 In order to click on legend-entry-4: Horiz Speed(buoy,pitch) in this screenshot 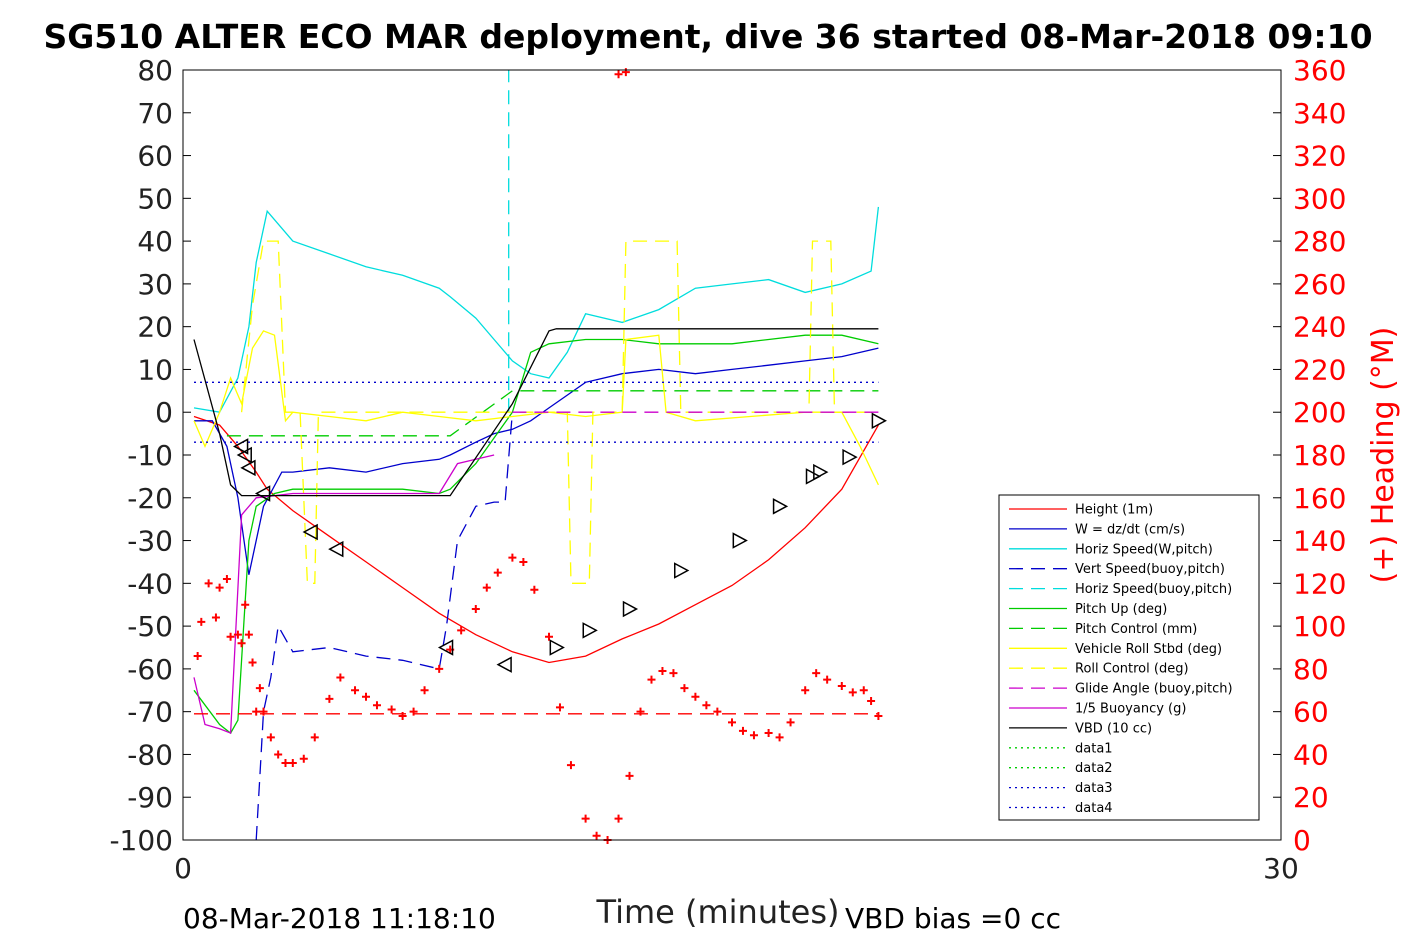, I will do `click(1120, 589)`.